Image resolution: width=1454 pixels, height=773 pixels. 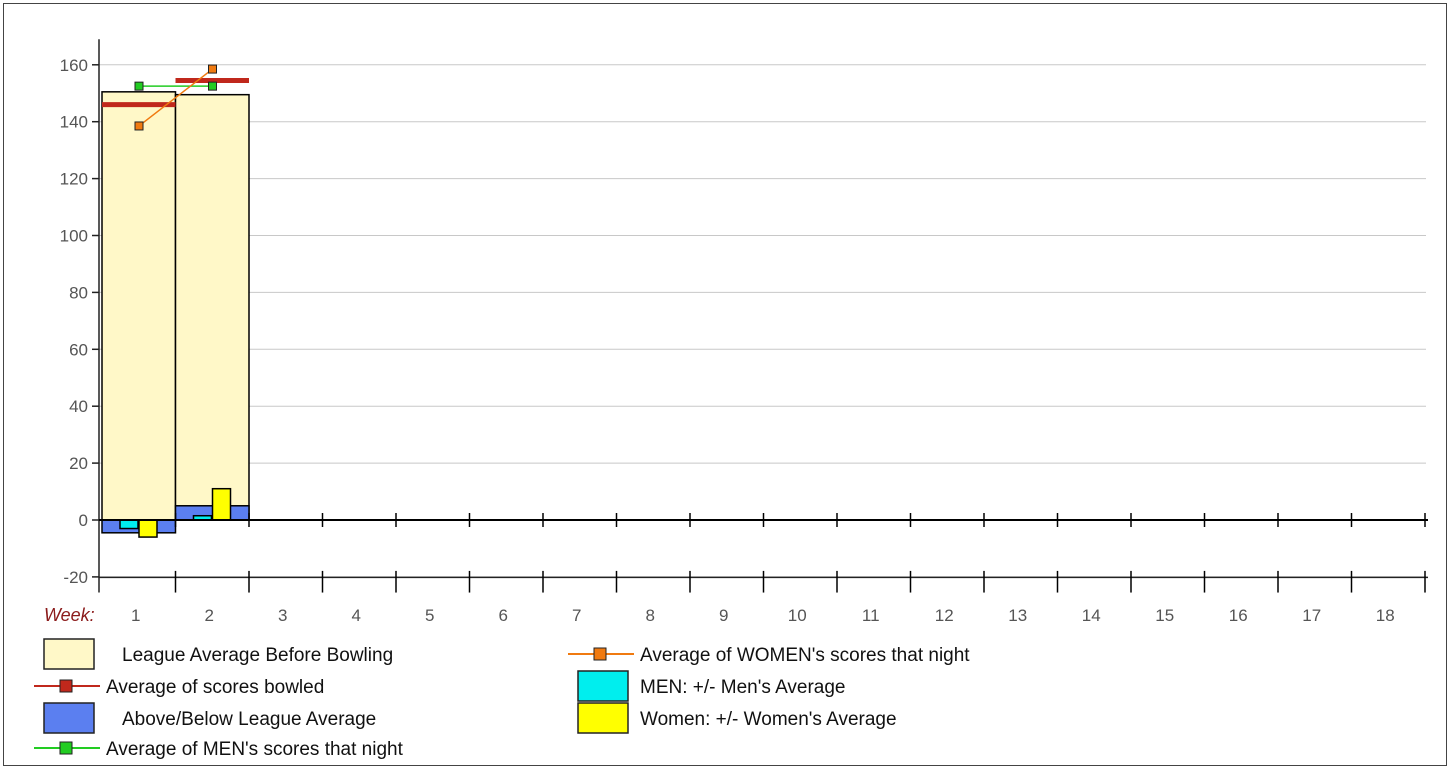 I want to click on x-tick-label: 14, so click(x=1091, y=615).